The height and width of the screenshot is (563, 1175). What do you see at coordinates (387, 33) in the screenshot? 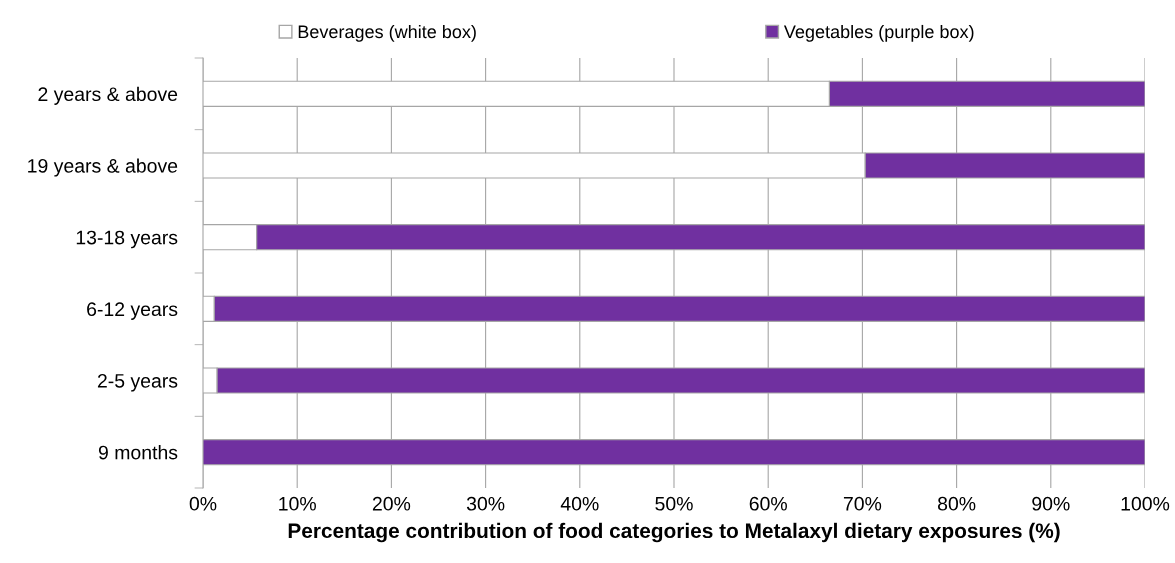
I see `legend-label: Beverages (white box)` at bounding box center [387, 33].